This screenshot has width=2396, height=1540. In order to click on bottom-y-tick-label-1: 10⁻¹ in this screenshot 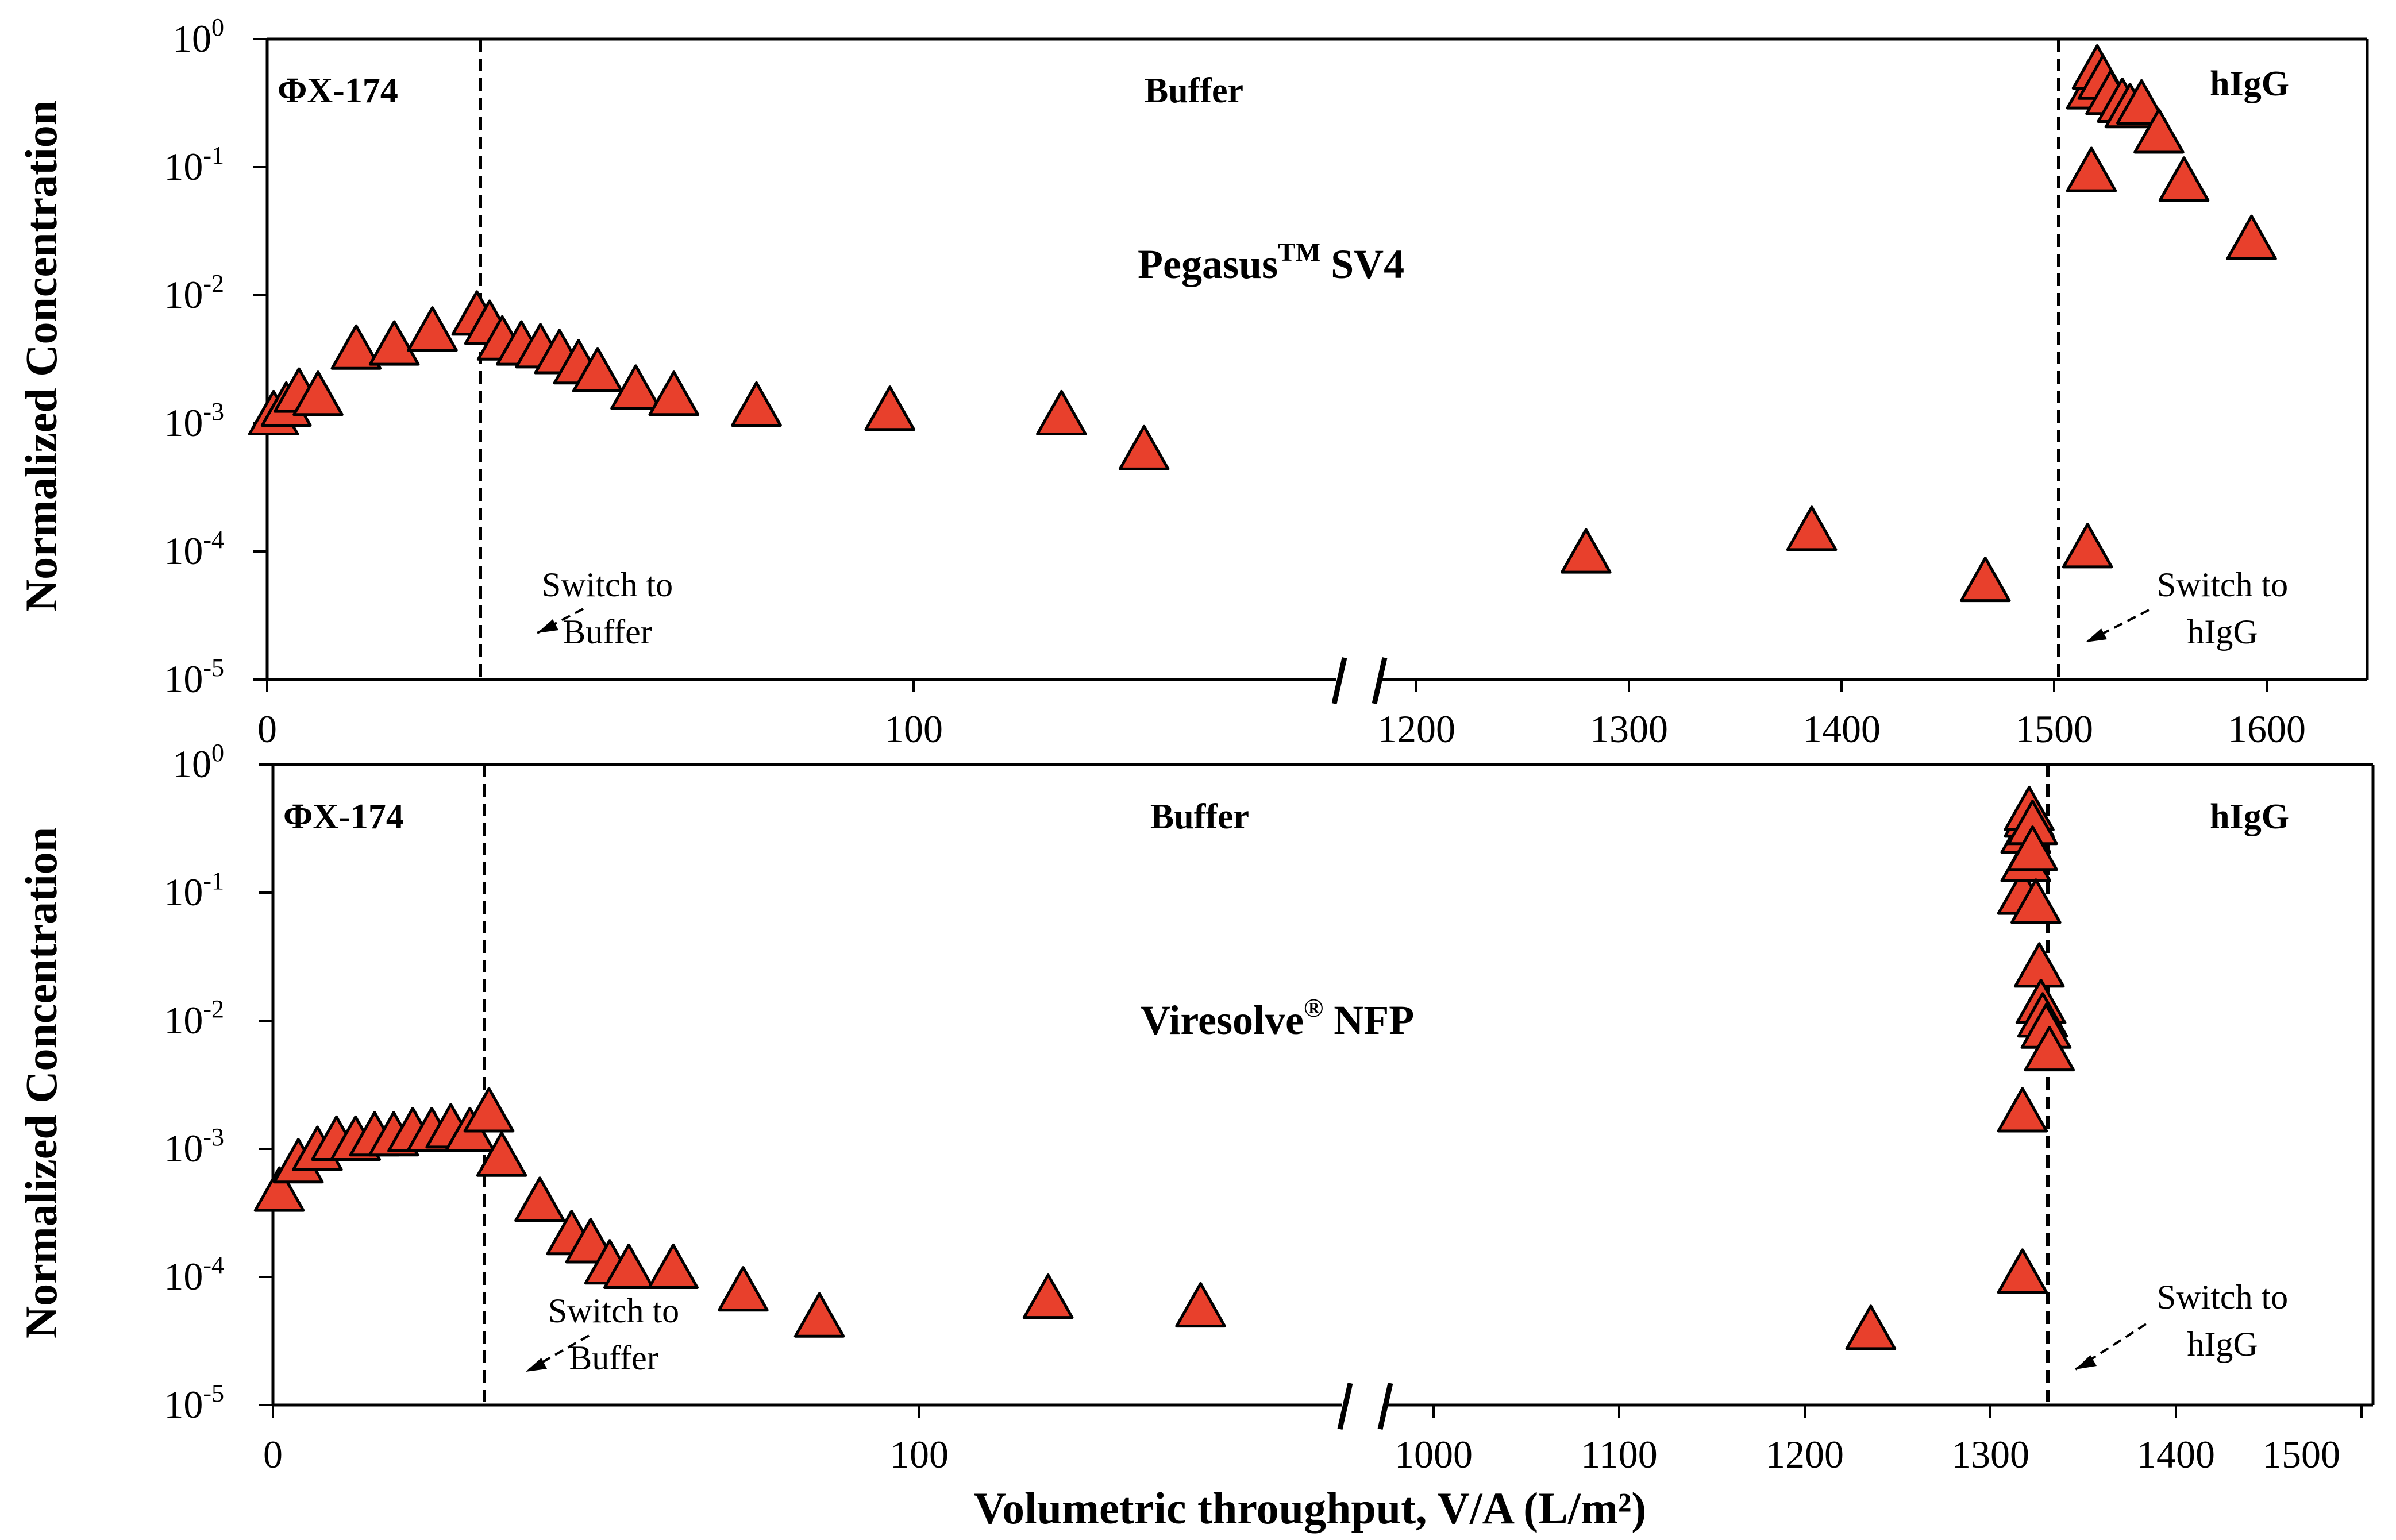, I will do `click(194, 890)`.